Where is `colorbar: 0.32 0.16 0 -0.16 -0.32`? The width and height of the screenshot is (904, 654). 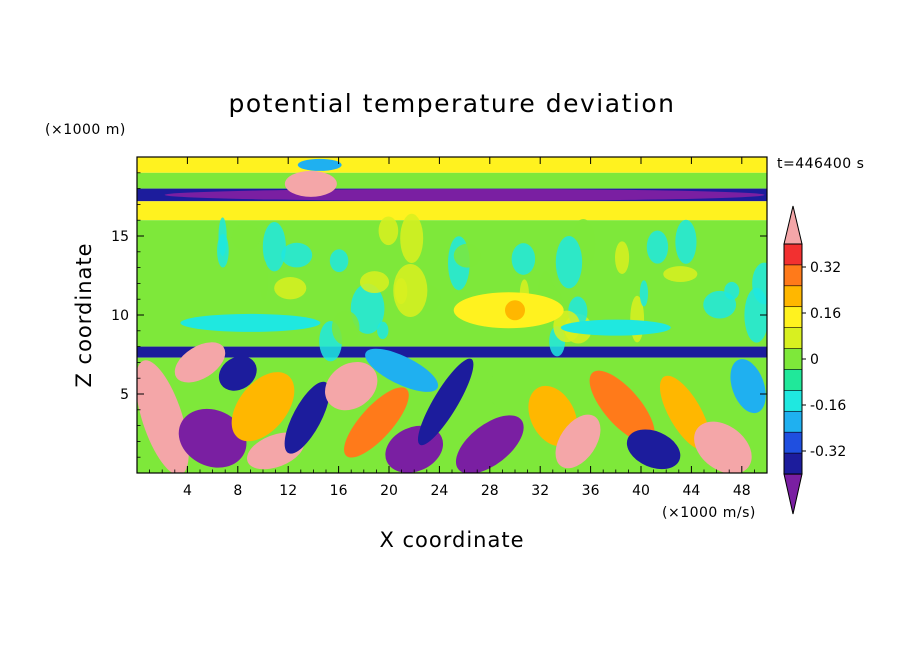 colorbar: 0.32 0.16 0 -0.16 -0.32 is located at coordinates (814, 360).